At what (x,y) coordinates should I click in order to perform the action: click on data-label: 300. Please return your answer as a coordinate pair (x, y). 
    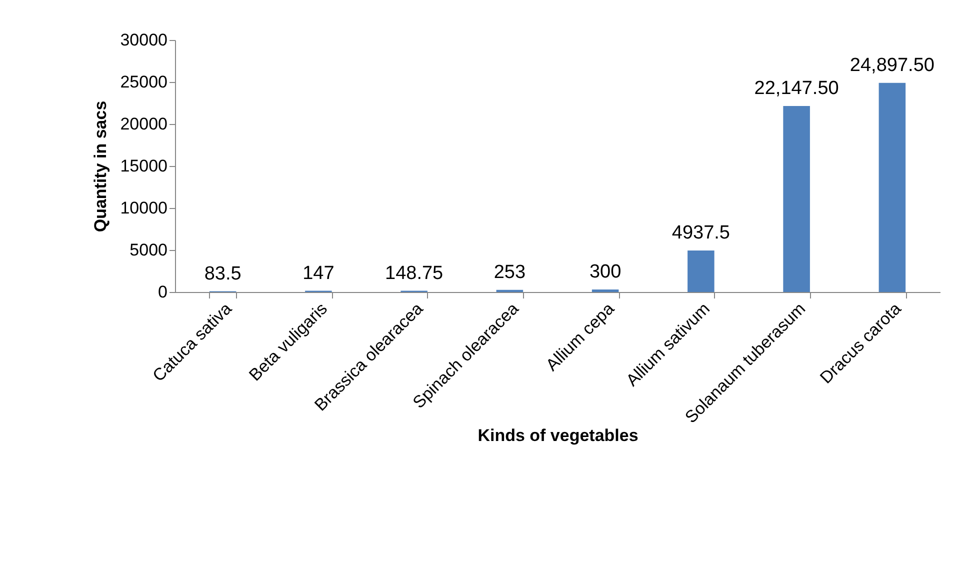
    Looking at the image, I should click on (605, 271).